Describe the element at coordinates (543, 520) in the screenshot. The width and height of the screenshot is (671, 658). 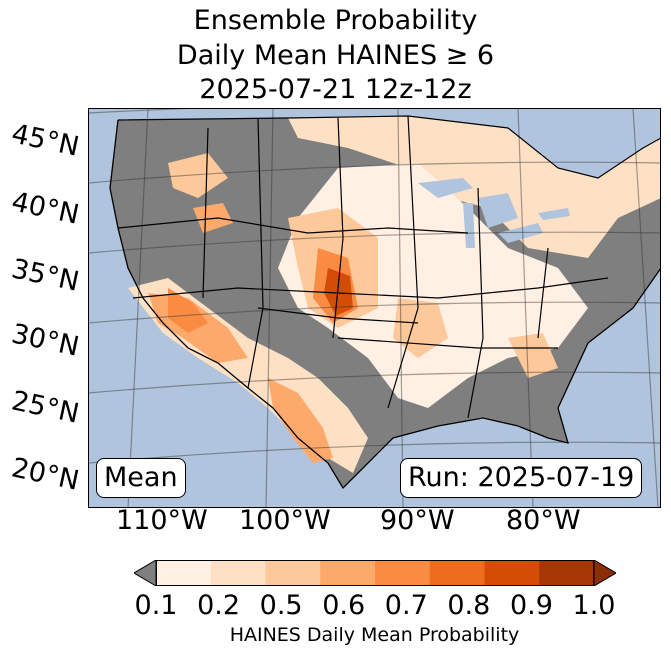
I see `lon-label-80w: 80°W` at that location.